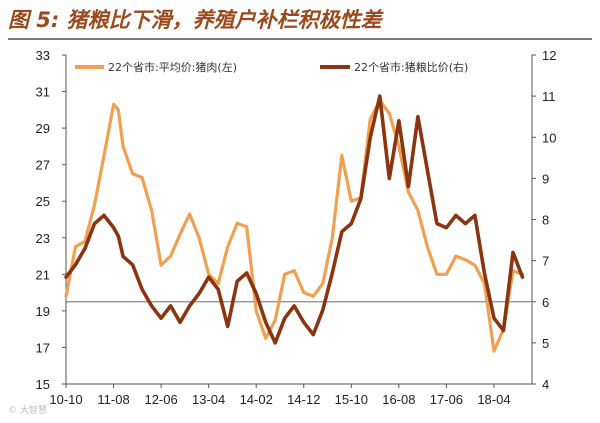 The image size is (600, 423). I want to click on chart-legend: 22个省市:平均价:猪肉(左) 22个省市:猪粮比价(右), so click(271, 67).